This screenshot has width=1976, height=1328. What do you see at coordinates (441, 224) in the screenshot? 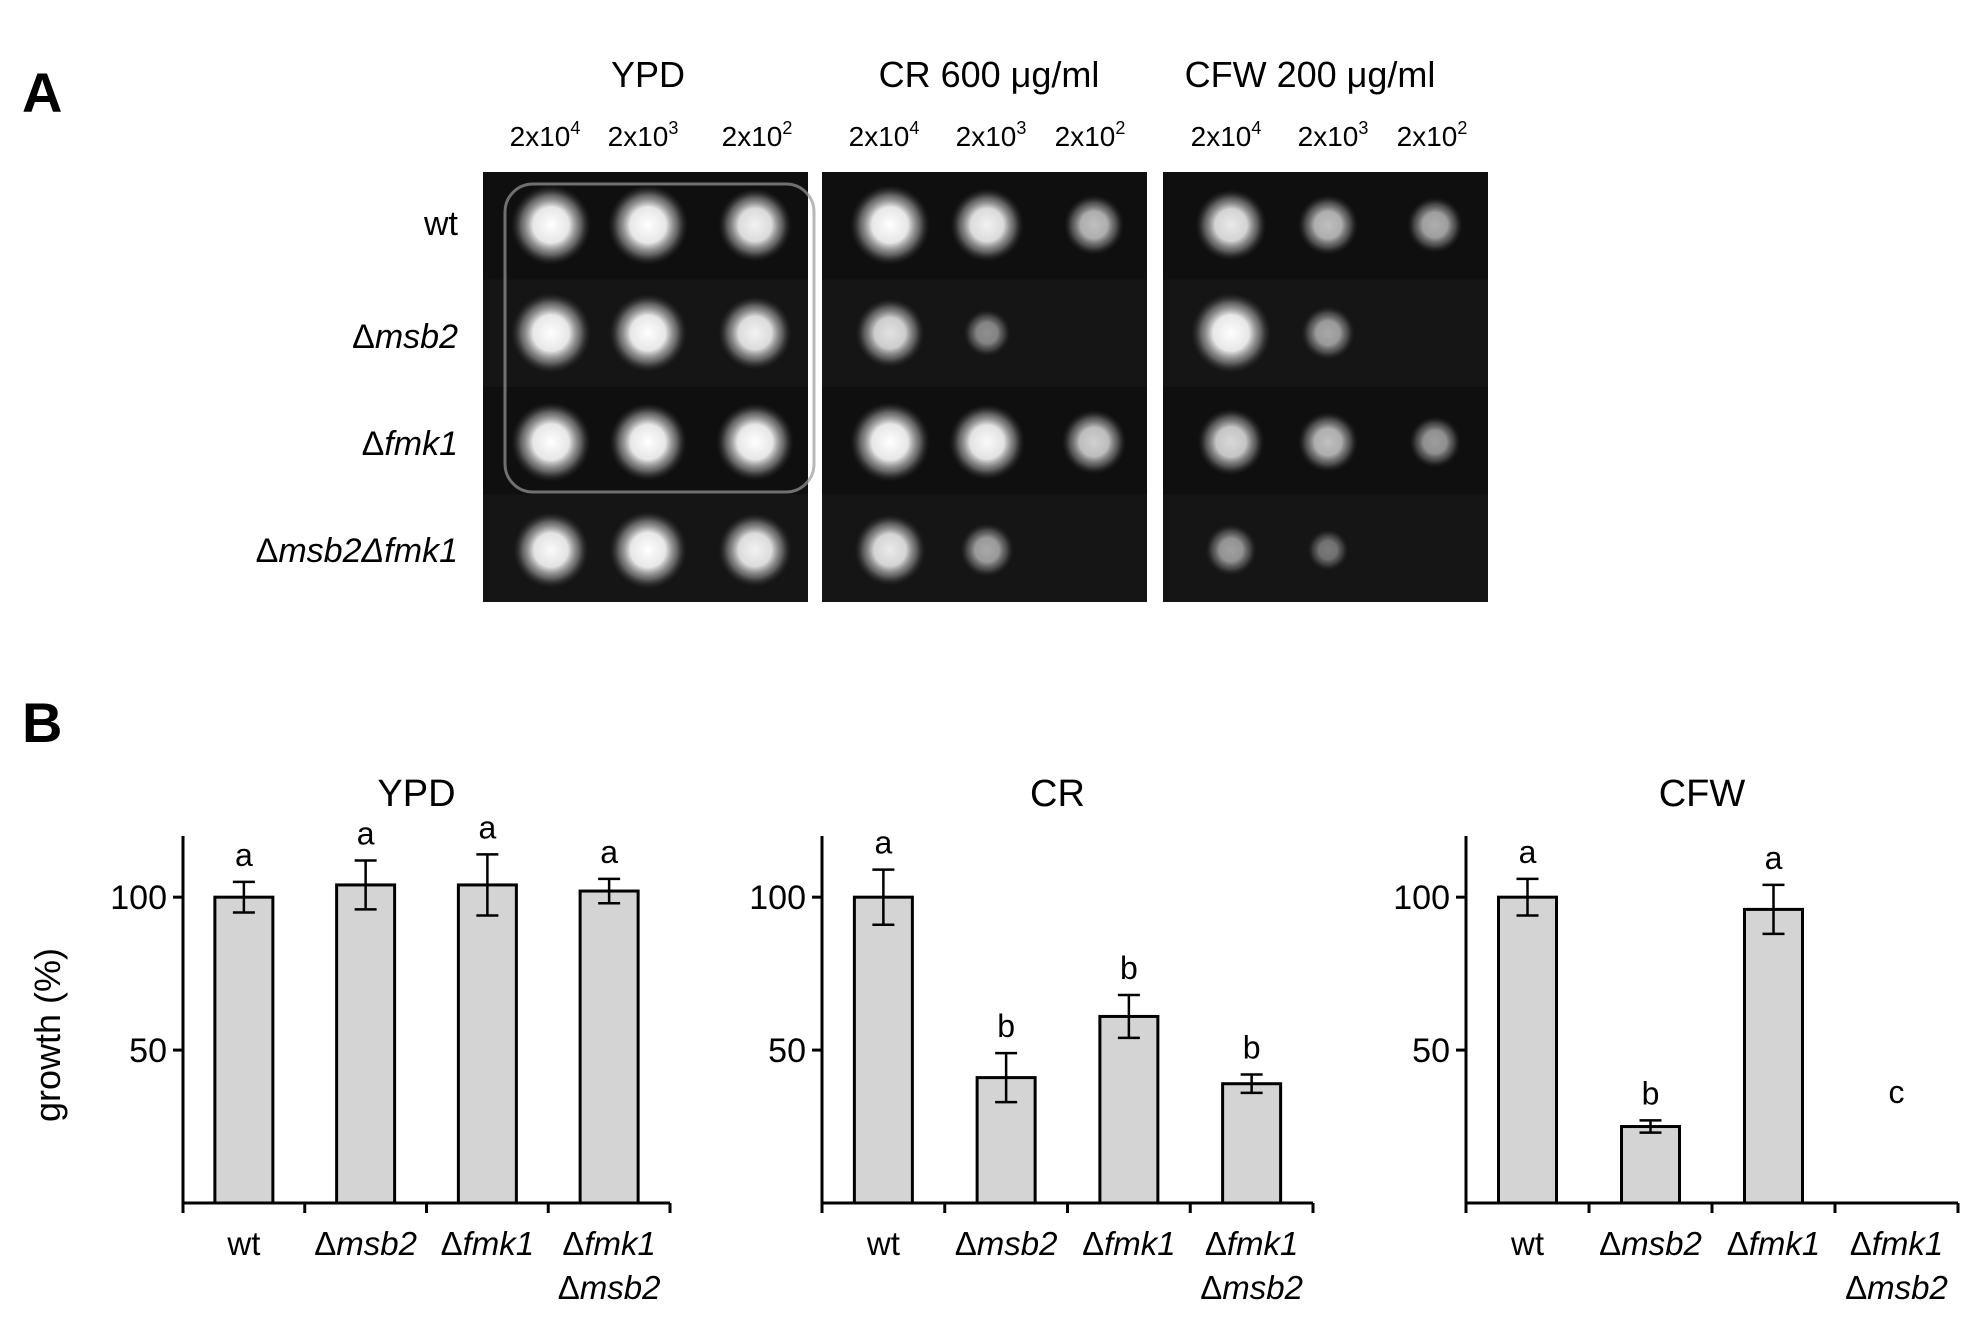
I see `strain-label: wt` at bounding box center [441, 224].